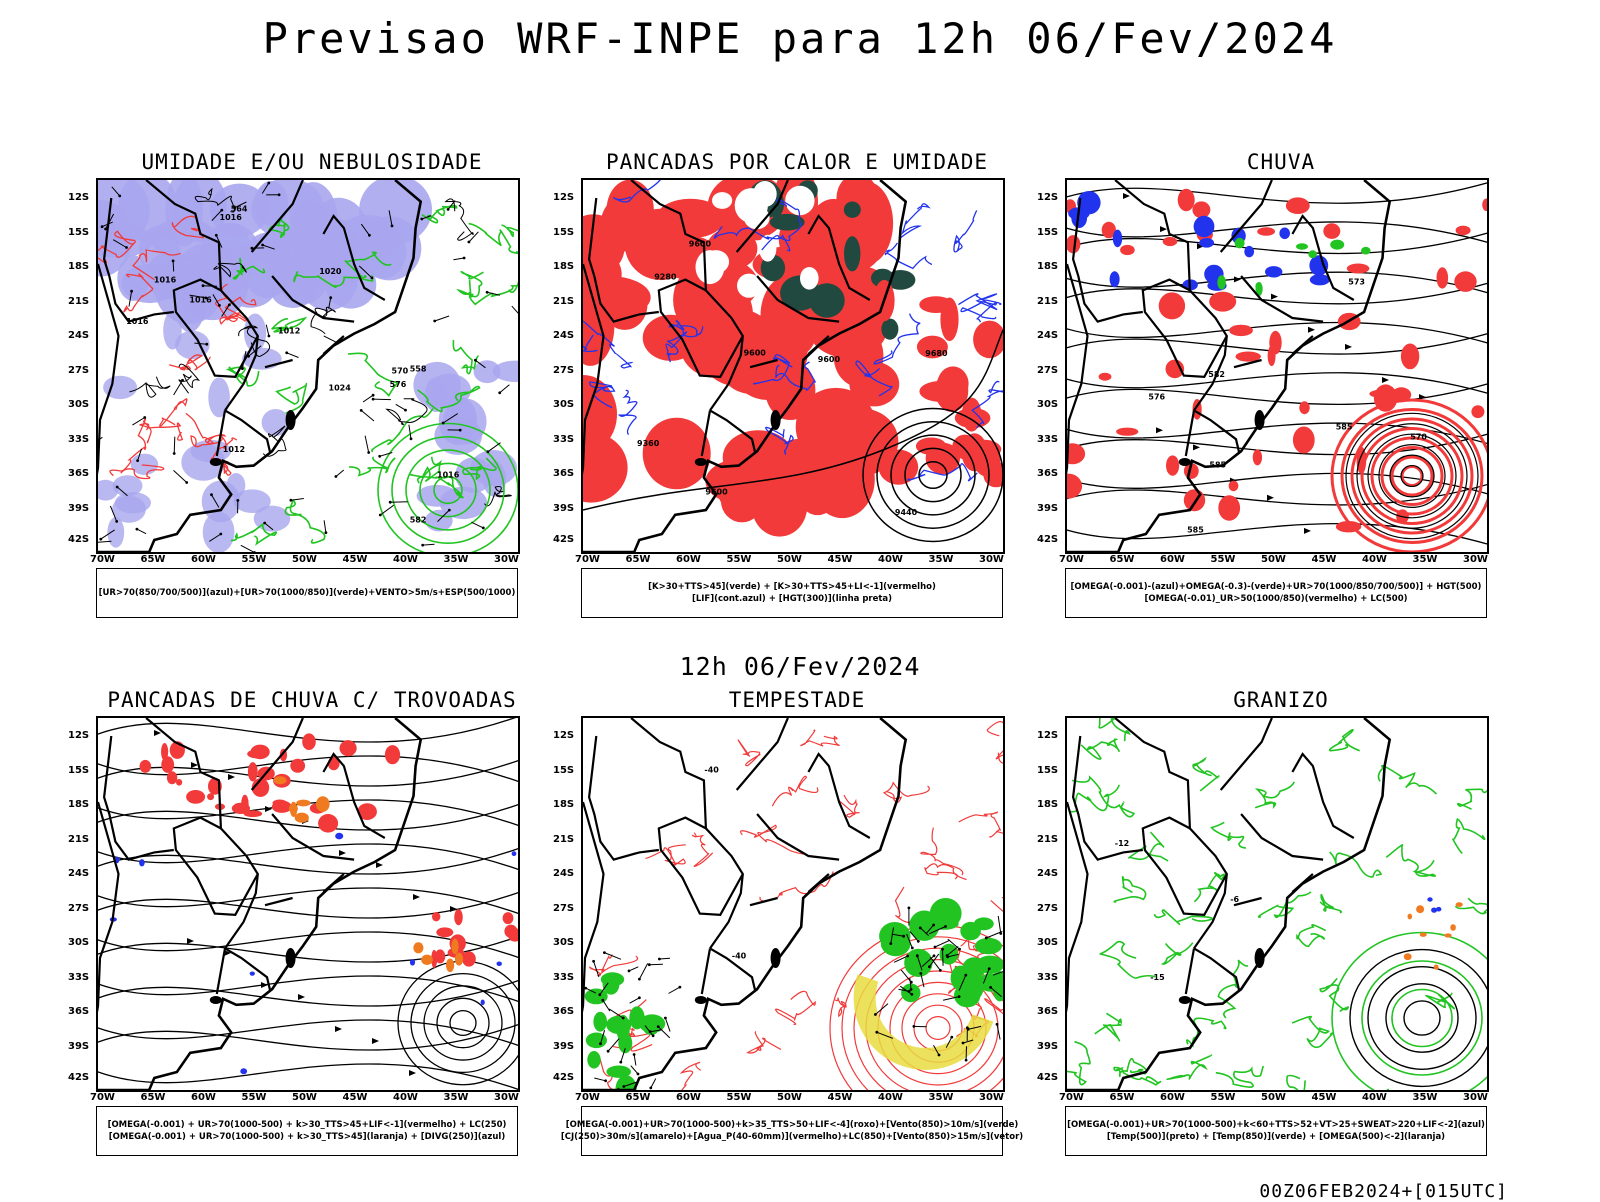 The image size is (1600, 1202). What do you see at coordinates (587, 559) in the screenshot?
I see `lon-tick-label: 70W` at bounding box center [587, 559].